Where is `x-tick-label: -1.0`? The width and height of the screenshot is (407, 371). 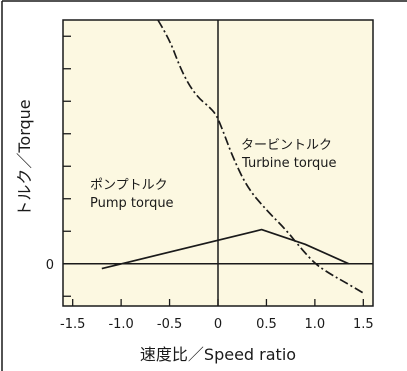
x-tick-label: -1.0 is located at coordinates (120, 324).